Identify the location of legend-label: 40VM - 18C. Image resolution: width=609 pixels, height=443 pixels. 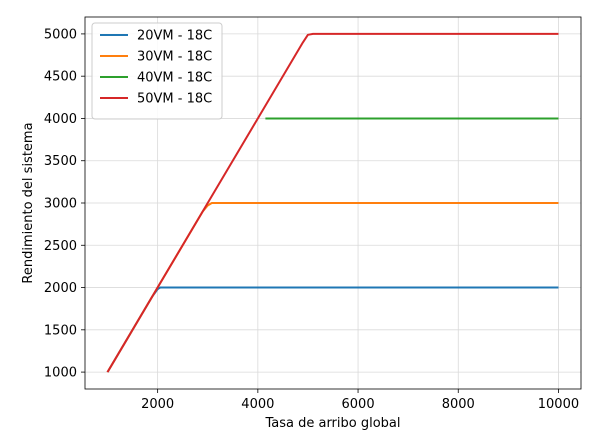
(174, 78).